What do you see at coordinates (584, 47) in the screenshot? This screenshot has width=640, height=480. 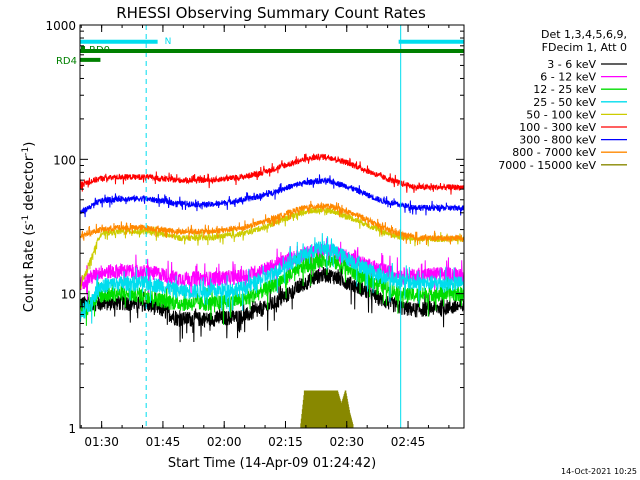 I see `legend-header-line-2: FDecim 1, Att 0` at bounding box center [584, 47].